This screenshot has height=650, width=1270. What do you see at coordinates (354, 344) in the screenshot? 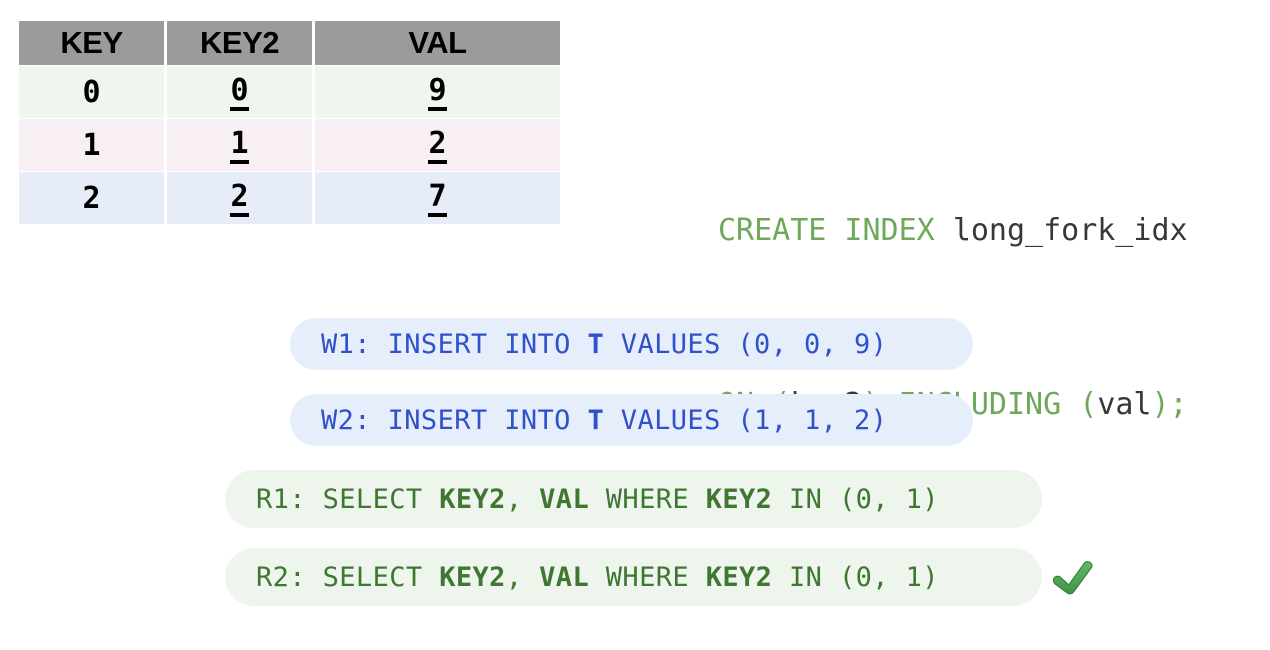
I see `operation-label: W1:` at bounding box center [354, 344].